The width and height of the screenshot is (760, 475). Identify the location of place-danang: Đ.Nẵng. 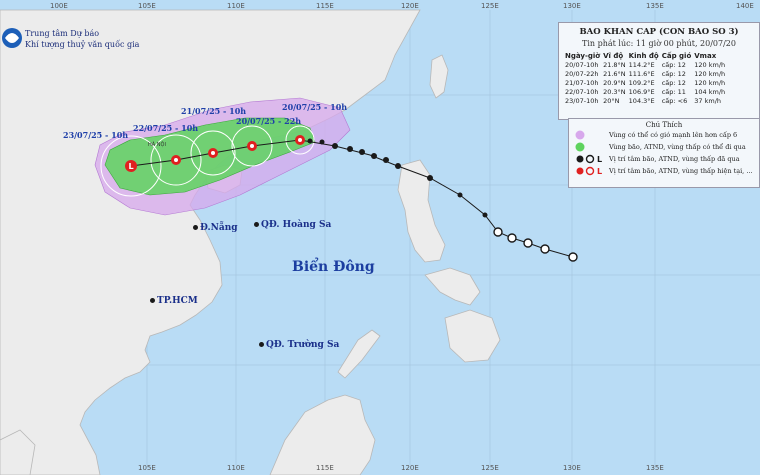
(215, 228).